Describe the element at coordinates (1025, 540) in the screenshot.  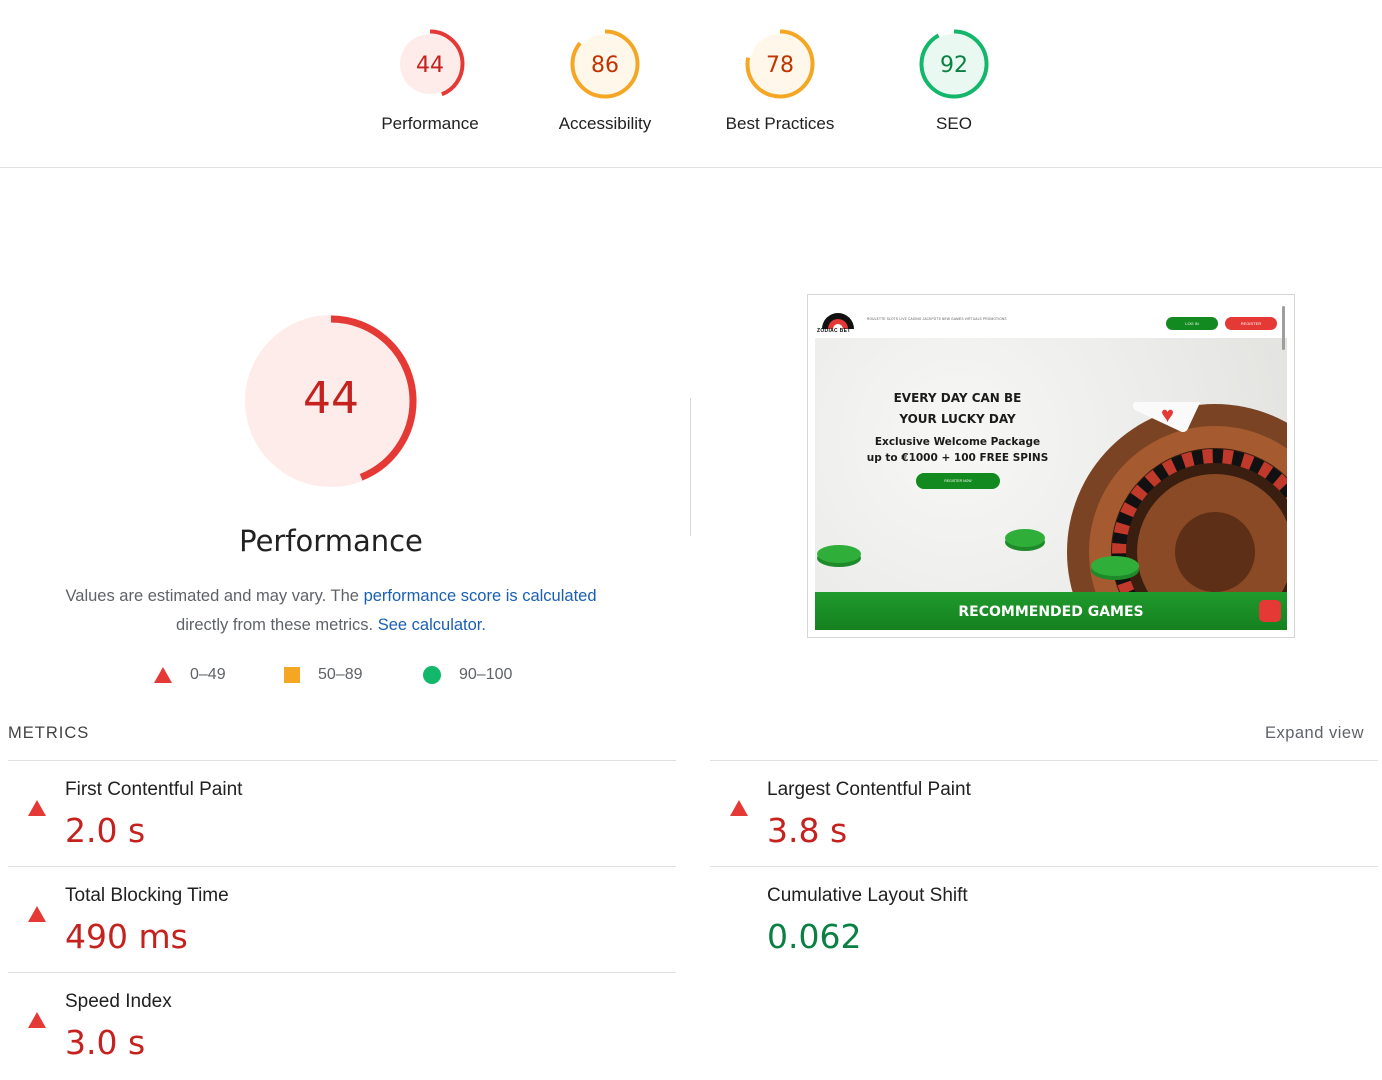
I see `poker-chip-small-image` at that location.